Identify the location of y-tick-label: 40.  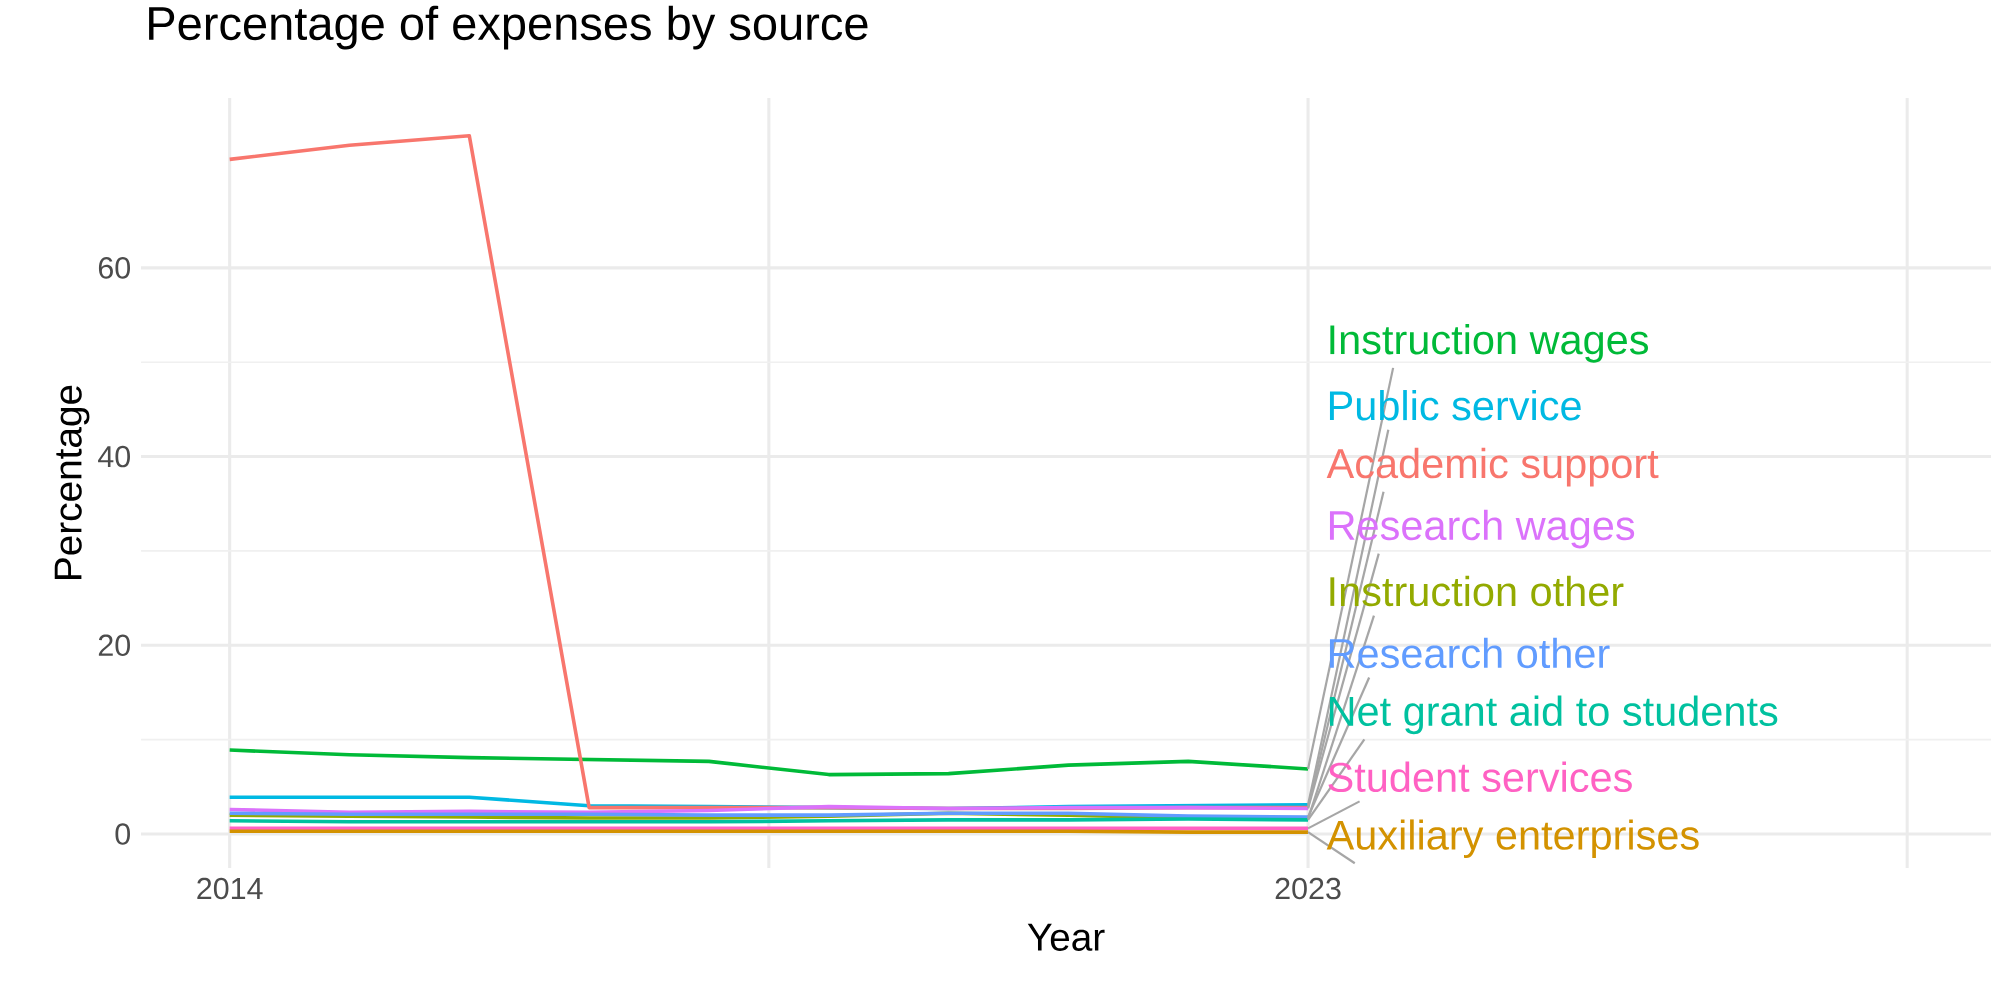
(114, 456).